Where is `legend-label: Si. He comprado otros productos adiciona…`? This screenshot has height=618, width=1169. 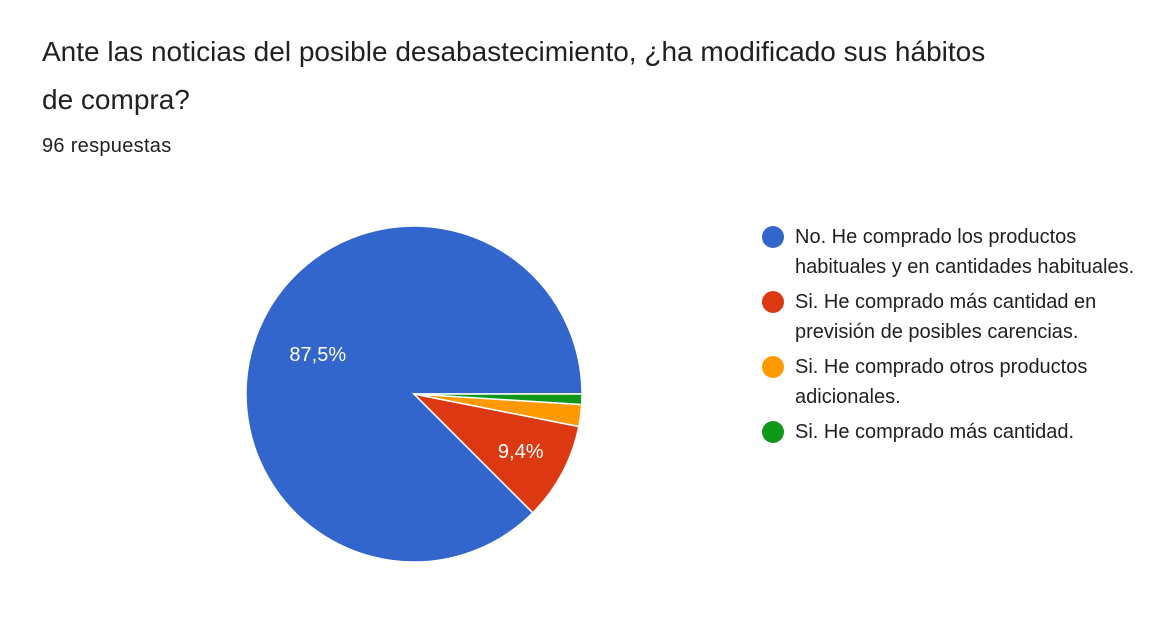
legend-label: Si. He comprado otros productos adiciona… is located at coordinates (941, 382).